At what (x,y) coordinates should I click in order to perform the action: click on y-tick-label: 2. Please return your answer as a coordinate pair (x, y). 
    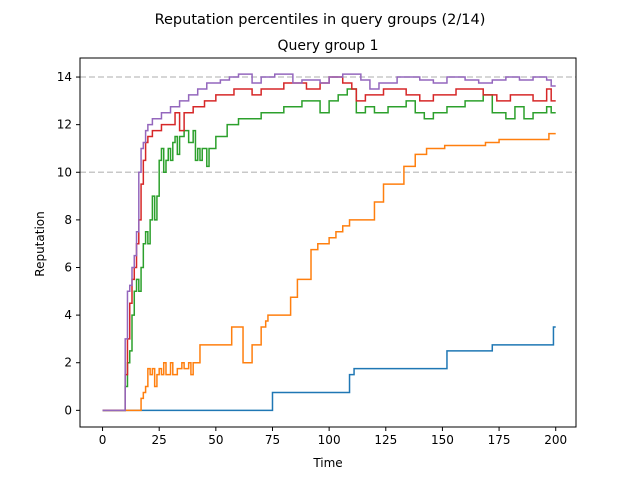
    Looking at the image, I should click on (68, 363).